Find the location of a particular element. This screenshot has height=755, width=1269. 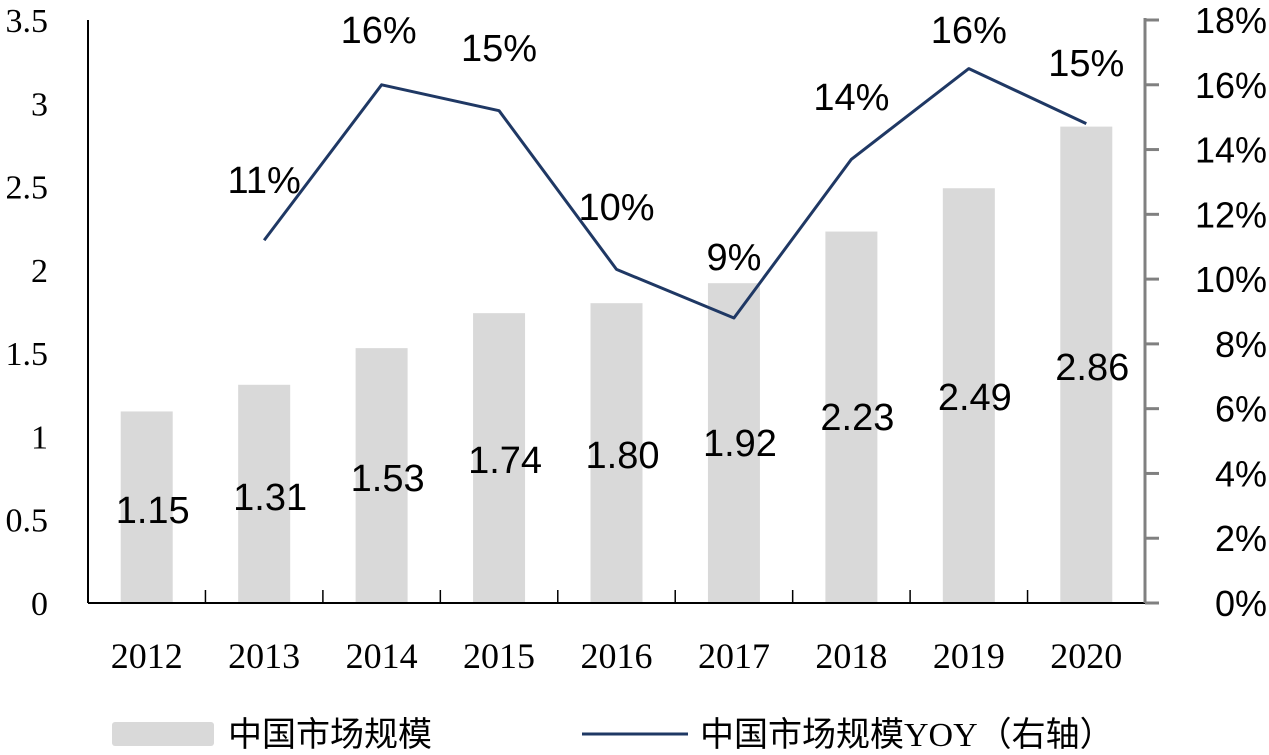

x-tick-label: 2015 is located at coordinates (499, 656).